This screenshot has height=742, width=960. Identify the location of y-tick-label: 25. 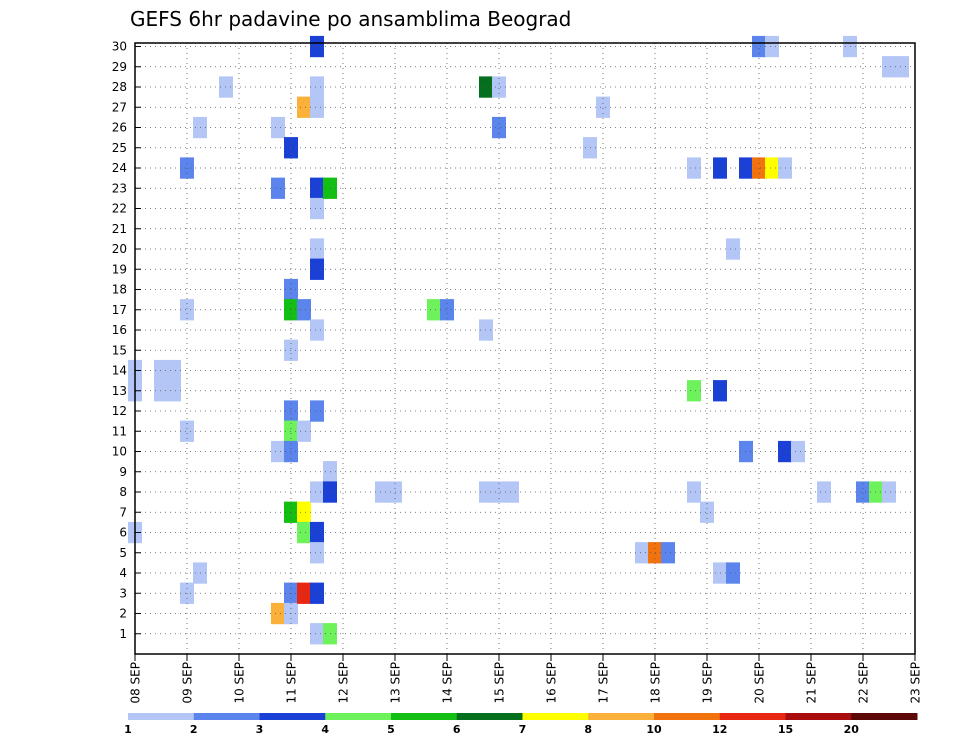
(119, 148).